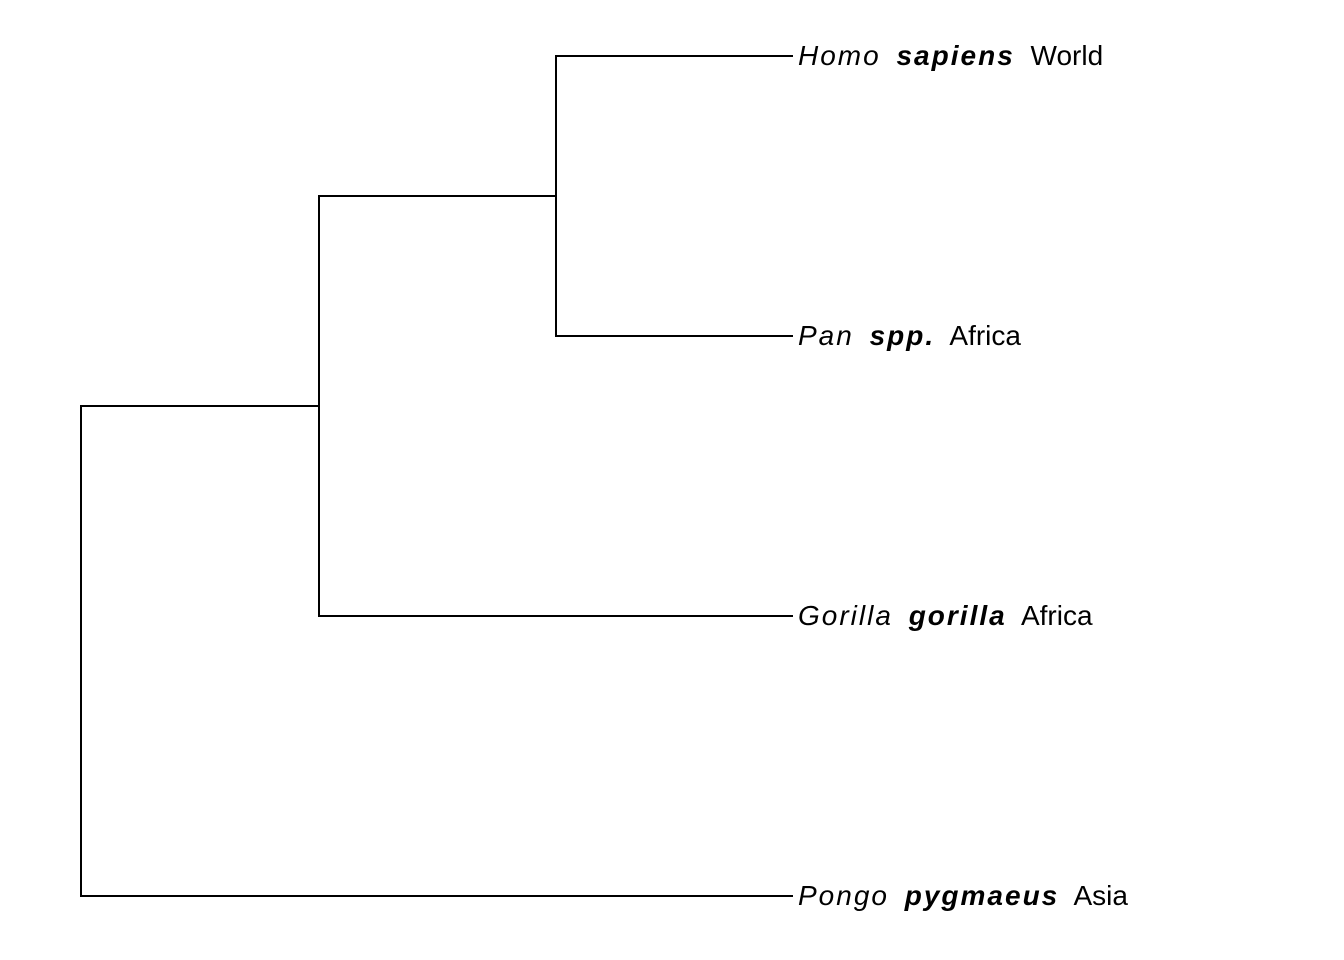  Describe the element at coordinates (1100, 895) in the screenshot. I see `region-name: Asia` at that location.